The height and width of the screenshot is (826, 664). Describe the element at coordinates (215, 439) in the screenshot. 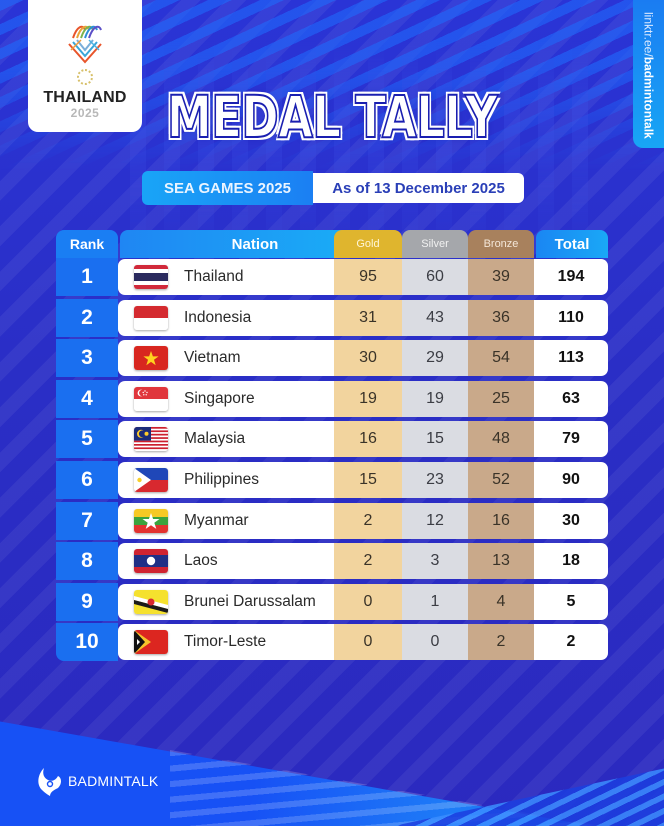

I see `nation-name: Malaysia` at that location.